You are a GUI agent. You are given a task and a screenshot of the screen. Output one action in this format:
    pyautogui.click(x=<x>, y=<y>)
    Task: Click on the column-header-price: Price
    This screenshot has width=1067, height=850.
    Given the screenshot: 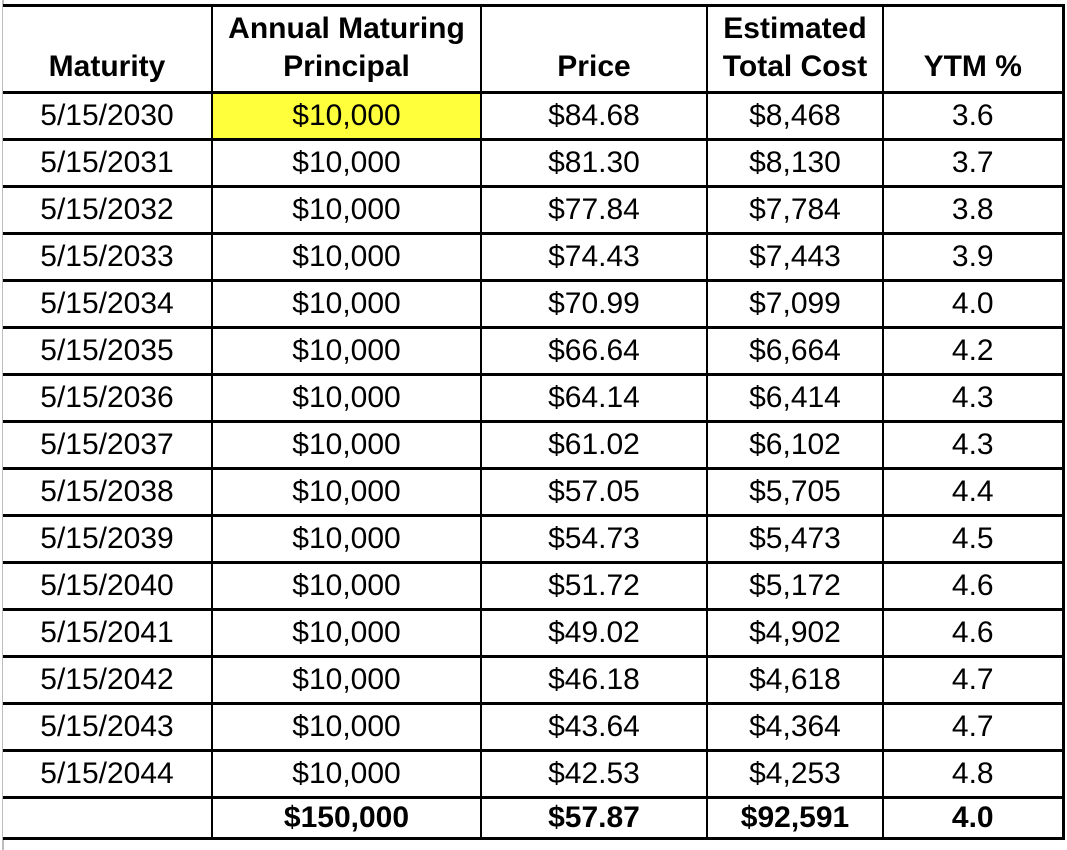 What is the action you would take?
    pyautogui.click(x=594, y=49)
    